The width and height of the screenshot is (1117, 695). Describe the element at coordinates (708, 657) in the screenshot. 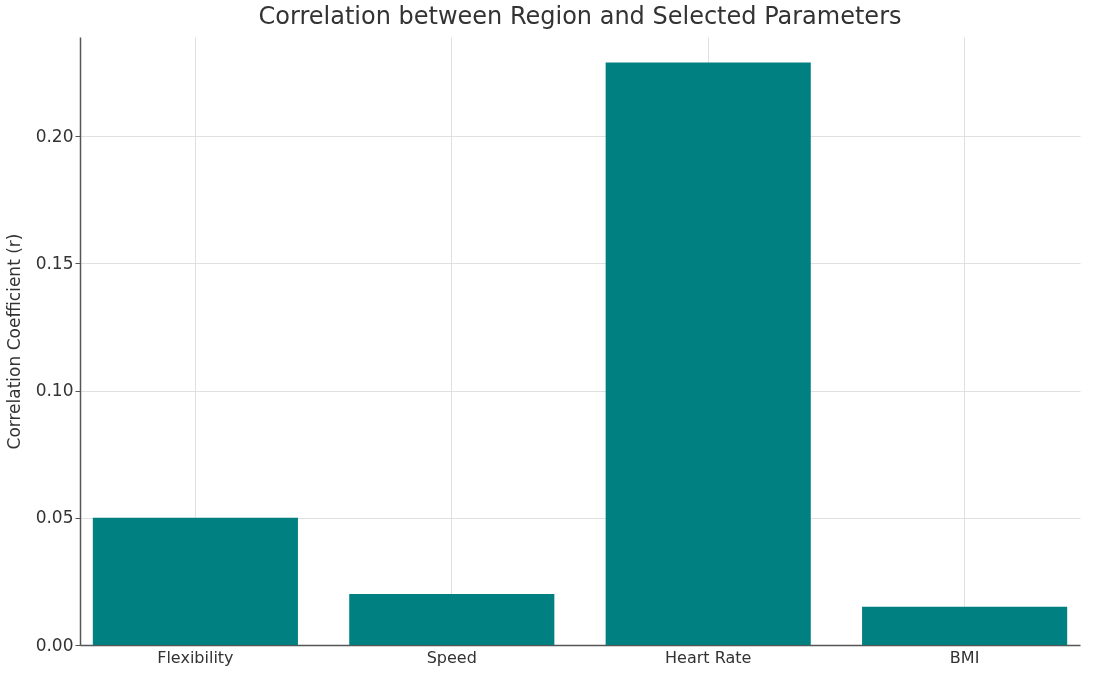

I see `x-tick-label: Heart Rate` at that location.